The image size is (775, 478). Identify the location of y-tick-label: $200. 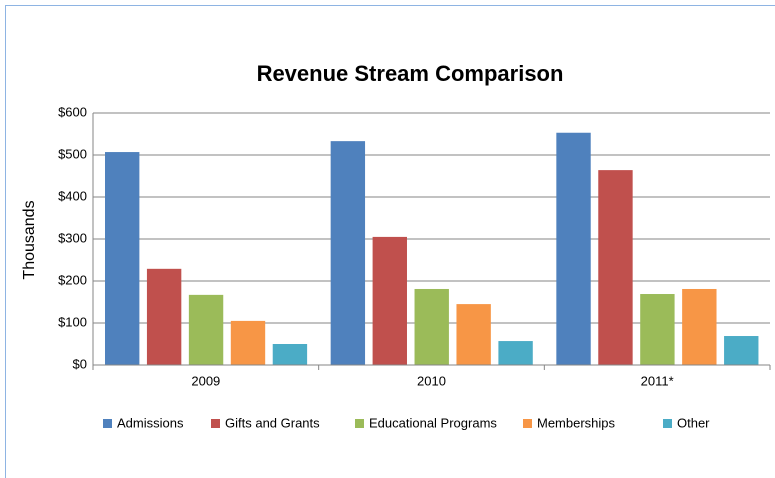
(72, 279).